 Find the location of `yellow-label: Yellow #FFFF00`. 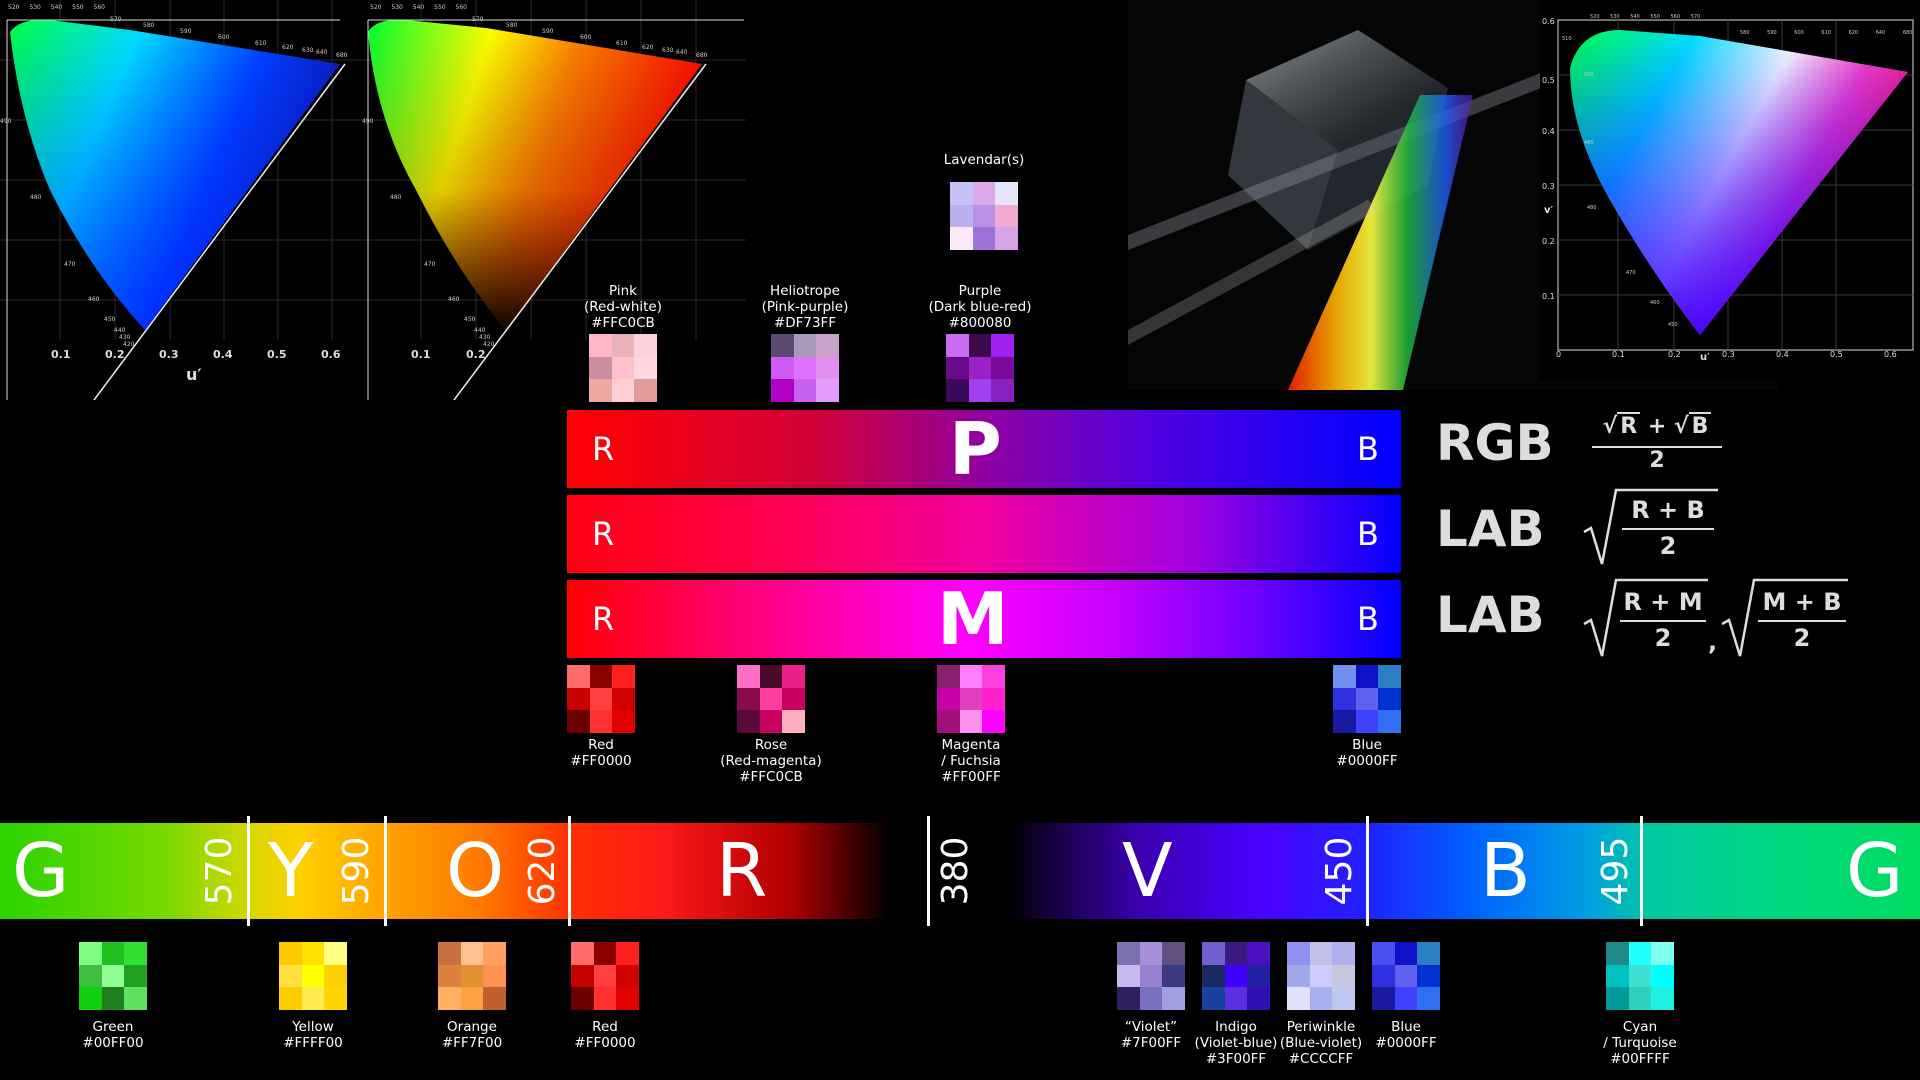

yellow-label: Yellow #FFFF00 is located at coordinates (313, 1035).